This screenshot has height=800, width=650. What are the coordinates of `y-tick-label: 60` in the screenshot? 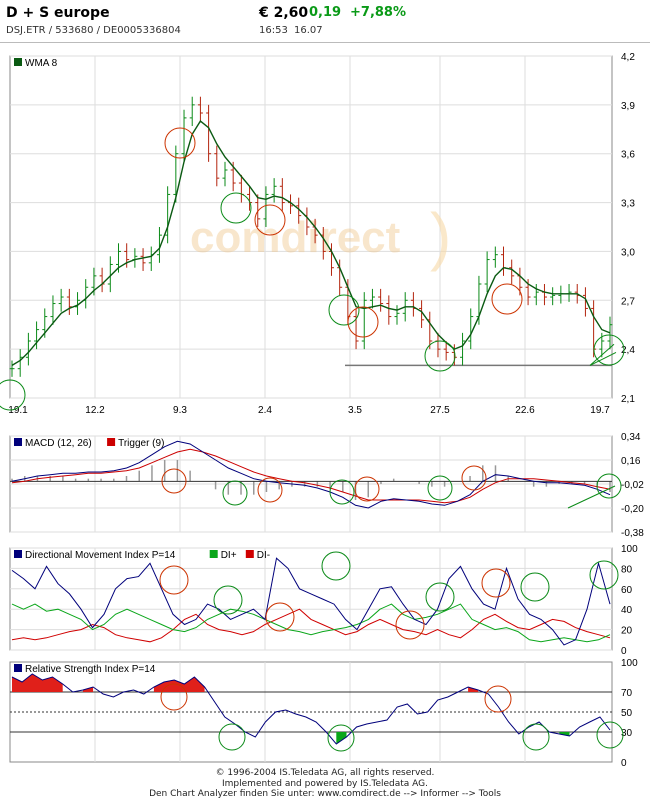 It's located at (627, 590).